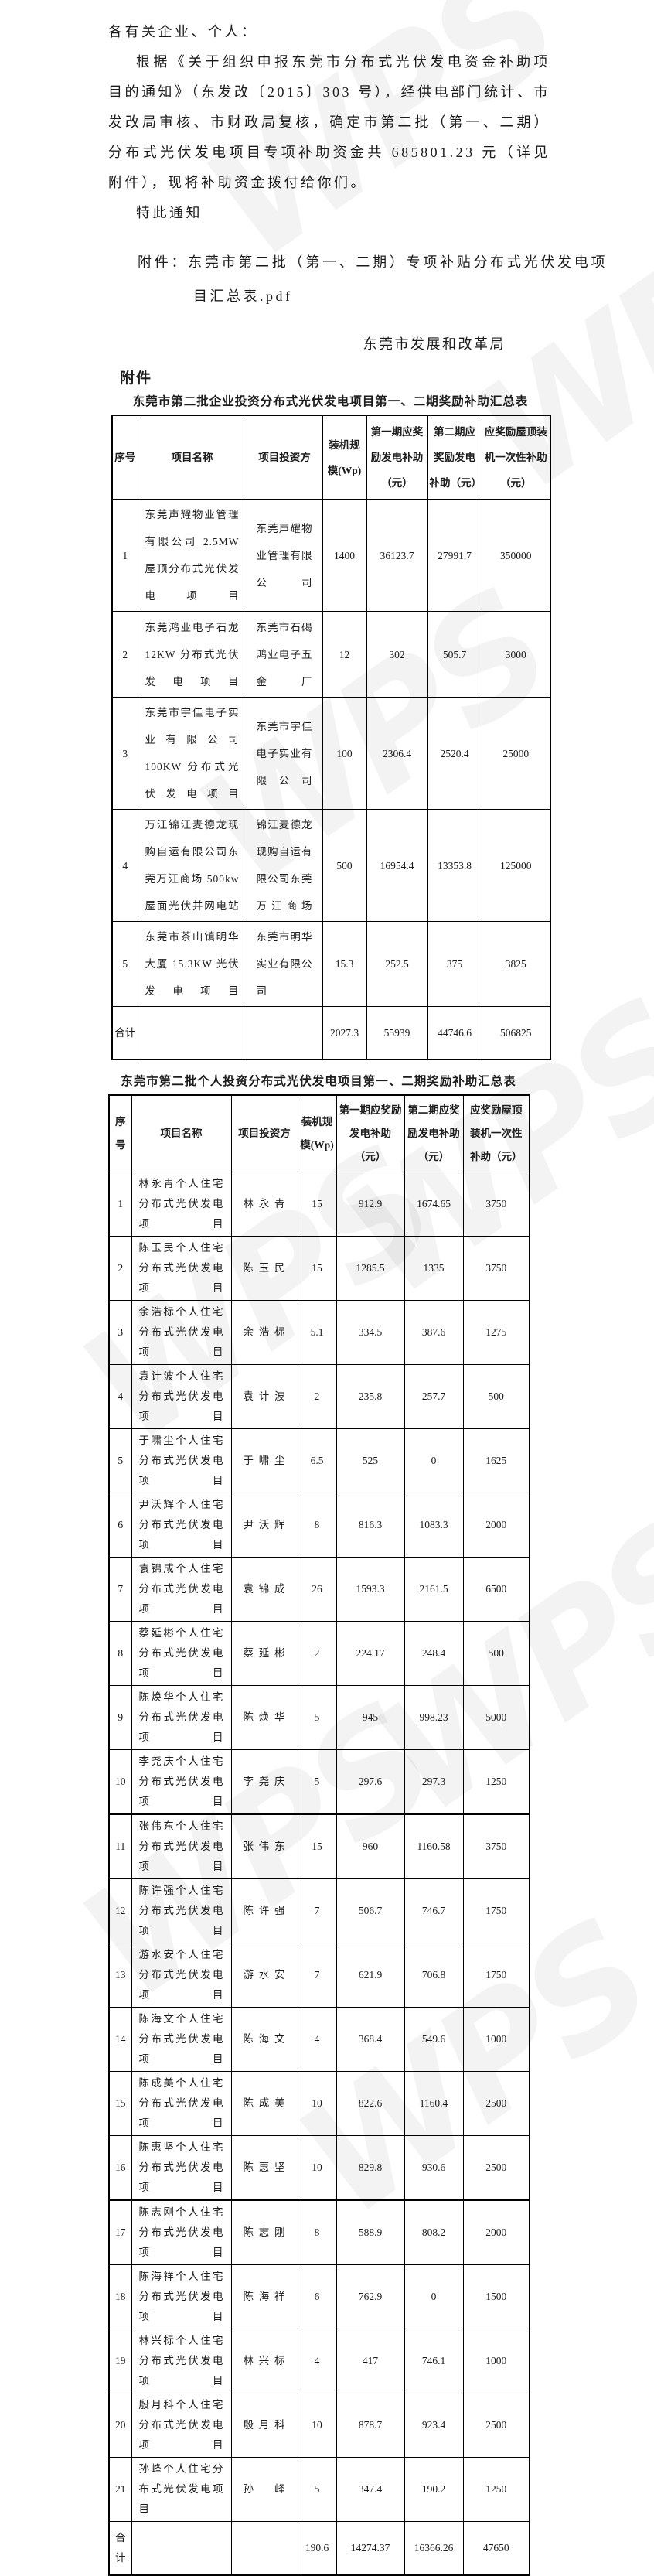 This screenshot has width=654, height=2576. Describe the element at coordinates (497, 1589) in the screenshot. I see `one-time-subsidy: 6500` at that location.